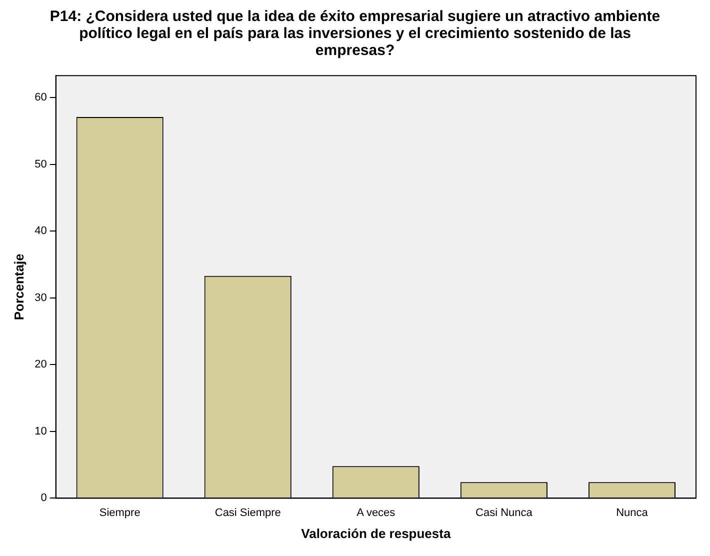  Describe the element at coordinates (355, 34) in the screenshot. I see `chart-title: P14: ¿Considera usted que la idea de éxito empresarial sugiere un atractivo ambiente político legal en el país para las inversiones y el crecimiento sostenido de las empresas?` at that location.